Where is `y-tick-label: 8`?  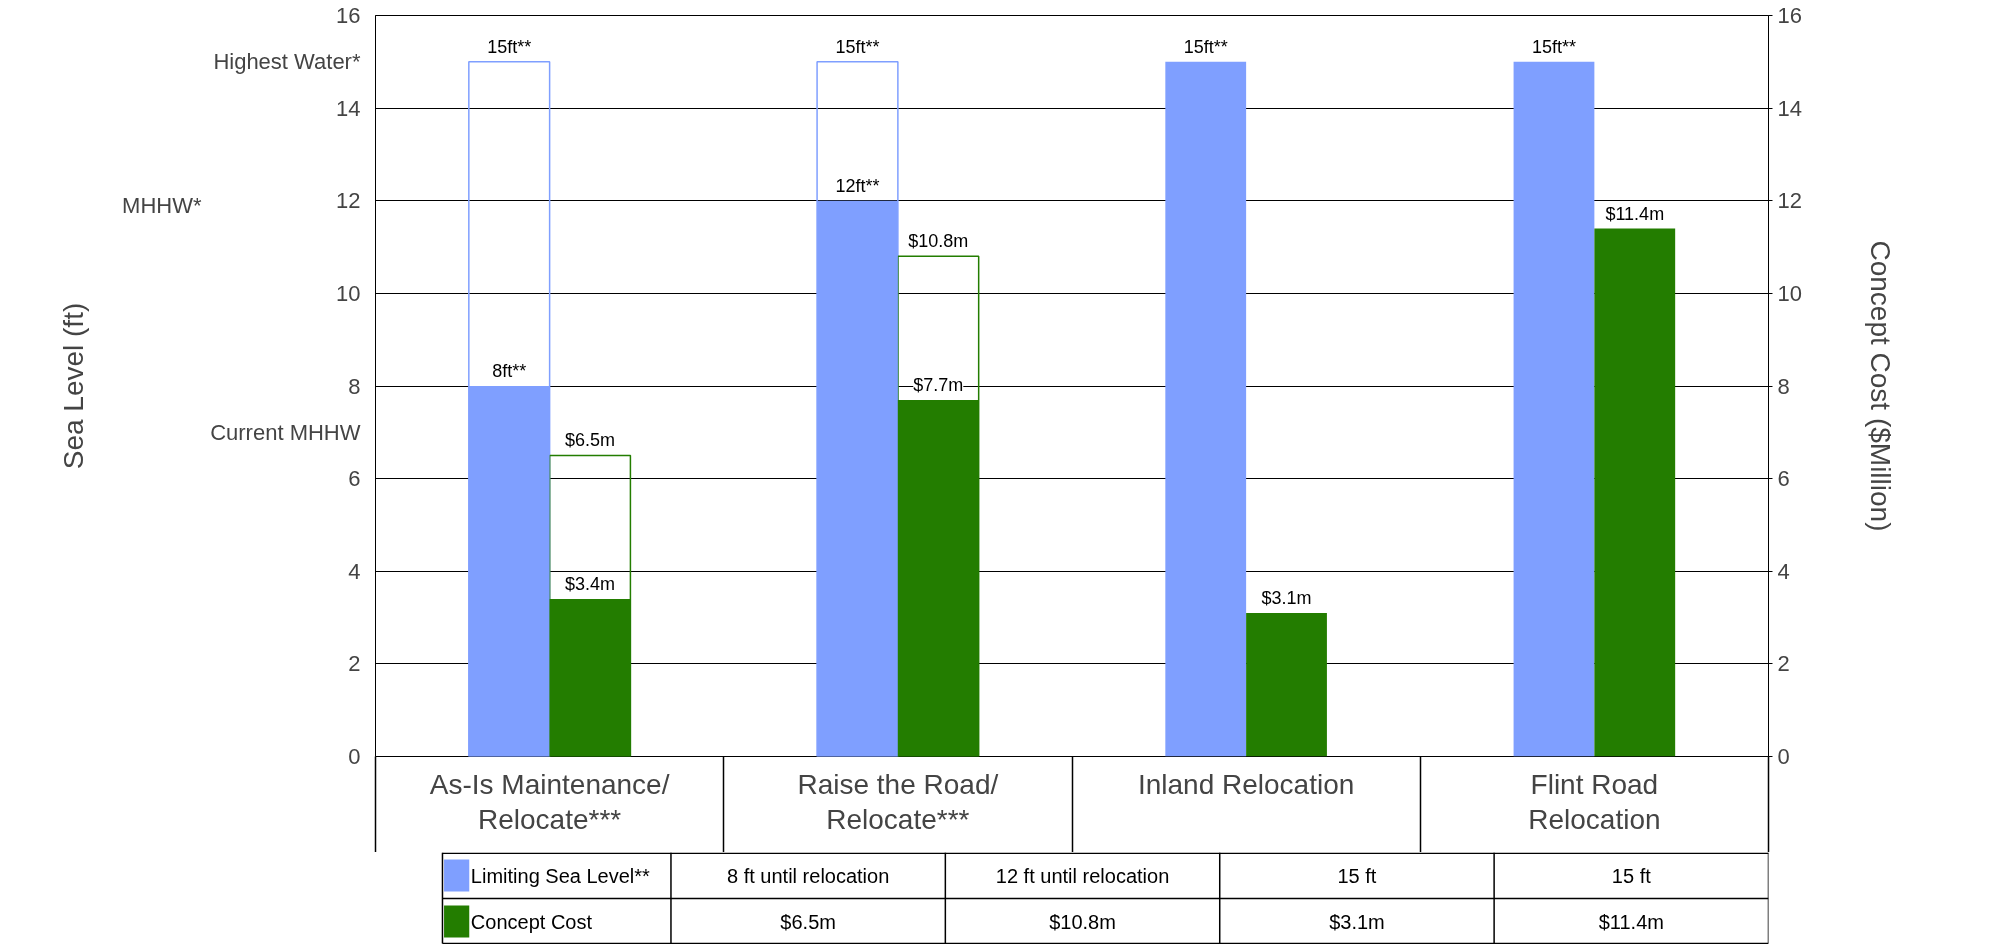 y-tick-label: 8 is located at coordinates (354, 386).